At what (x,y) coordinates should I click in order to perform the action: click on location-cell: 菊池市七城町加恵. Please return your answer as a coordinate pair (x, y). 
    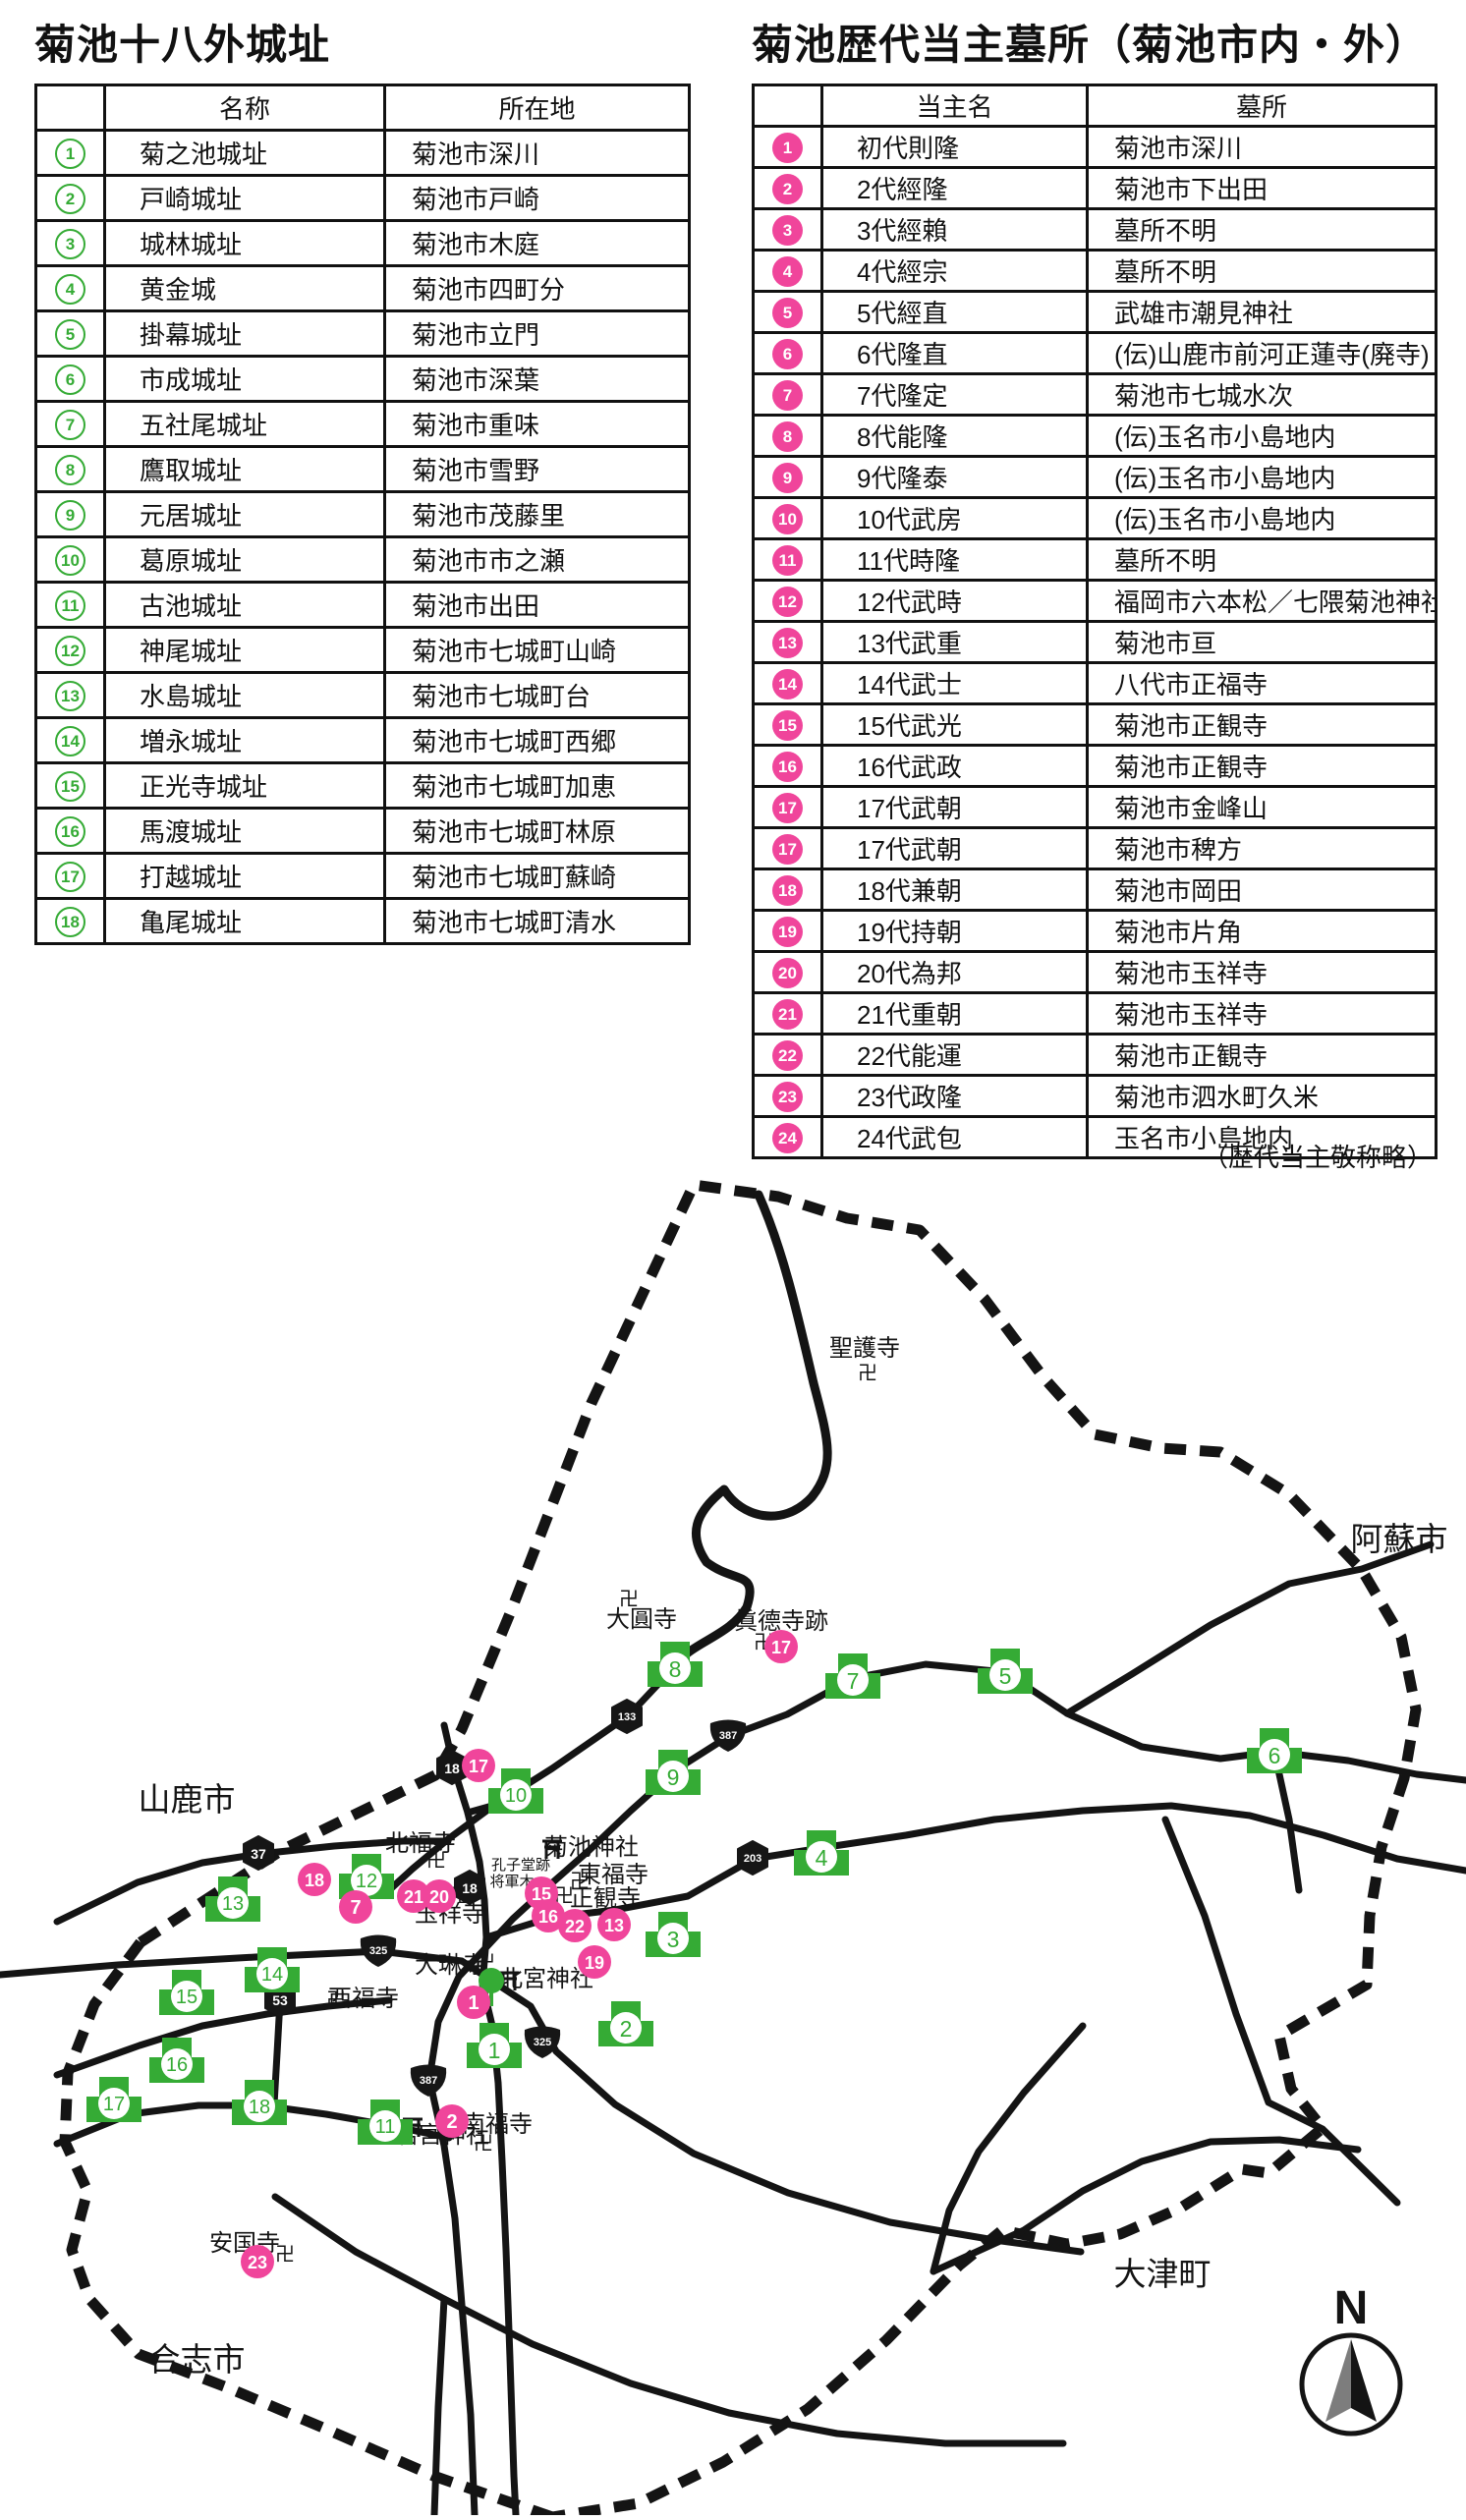
    Looking at the image, I should click on (537, 785).